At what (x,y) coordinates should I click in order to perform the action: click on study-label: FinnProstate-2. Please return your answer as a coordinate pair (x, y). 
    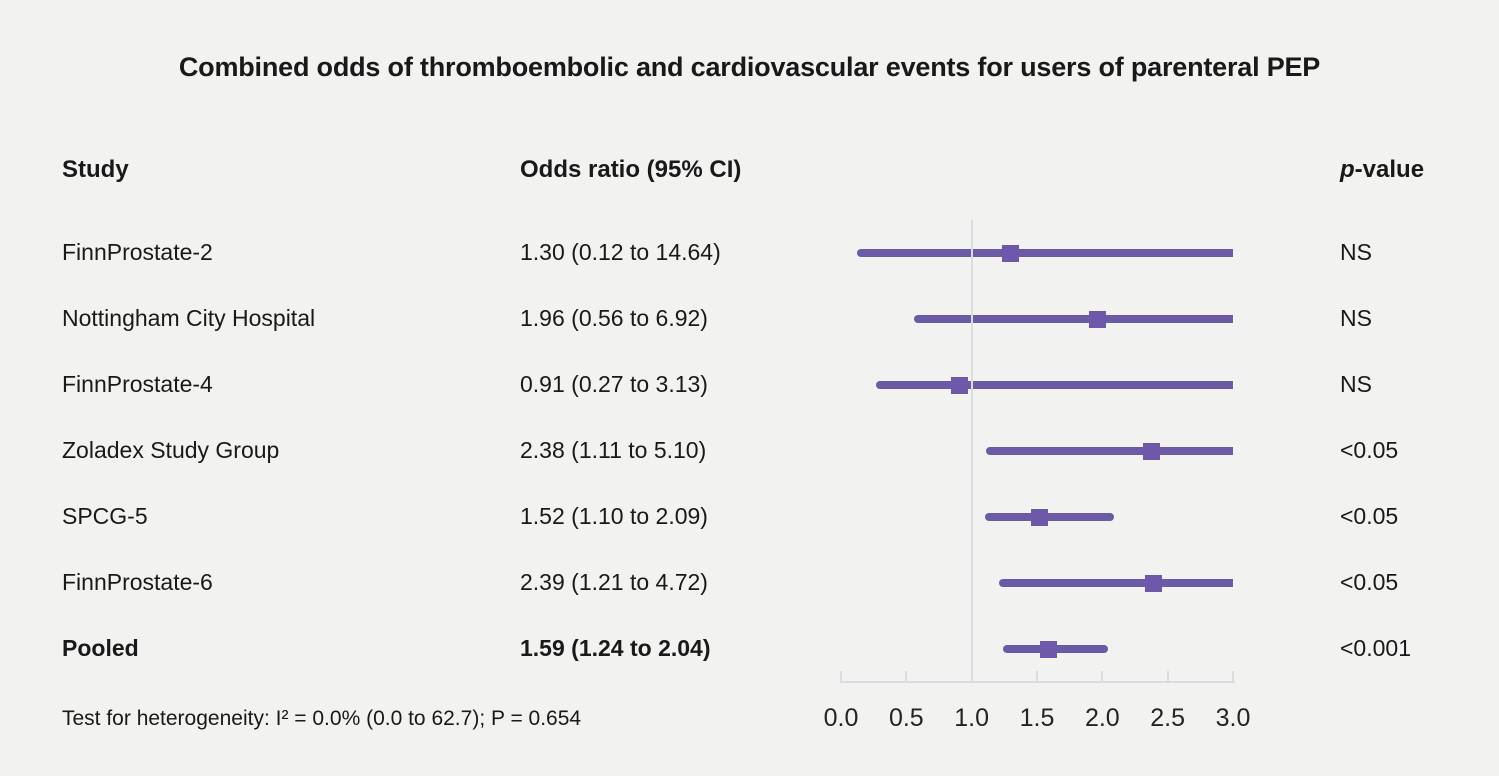
    Looking at the image, I should click on (137, 252).